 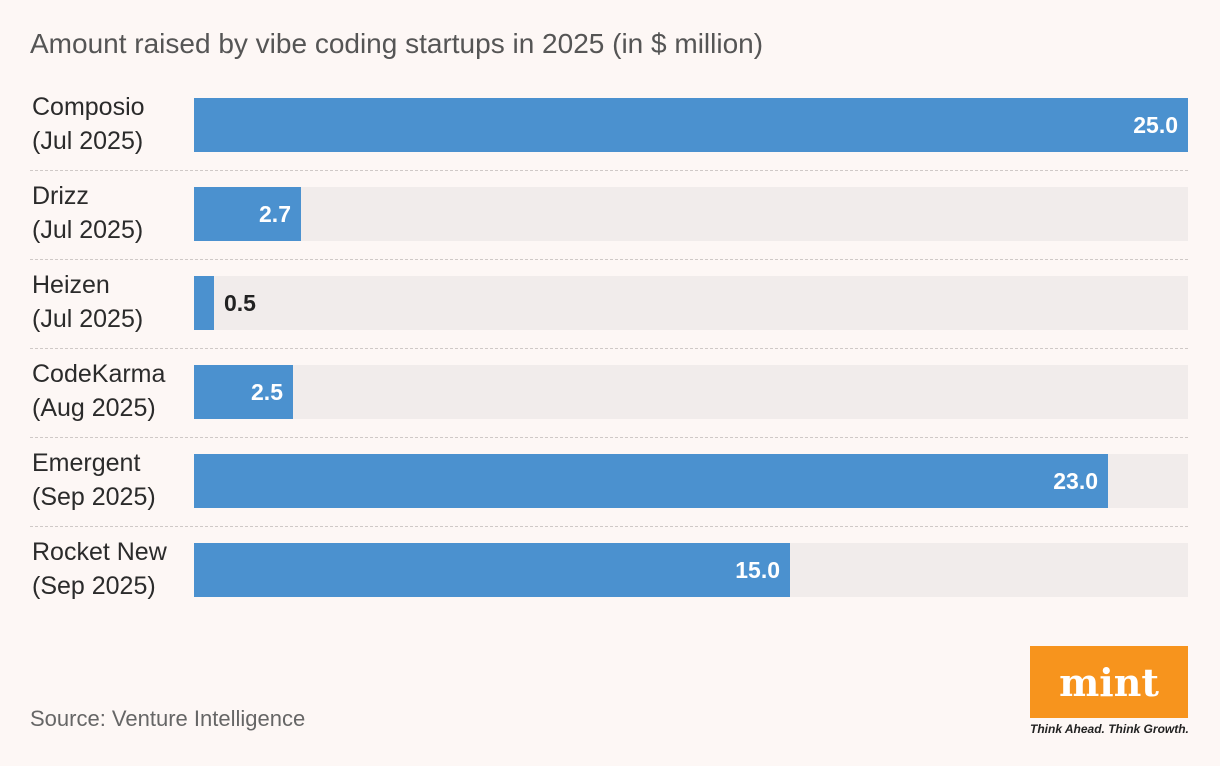 I want to click on bar-track: 2.5, so click(x=691, y=392).